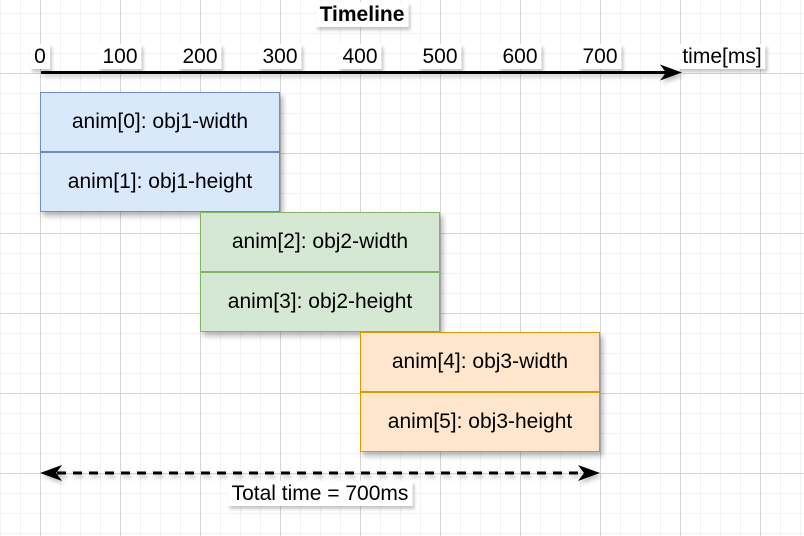 The image size is (804, 536). What do you see at coordinates (200, 56) in the screenshot?
I see `axis-tick-label: 200` at bounding box center [200, 56].